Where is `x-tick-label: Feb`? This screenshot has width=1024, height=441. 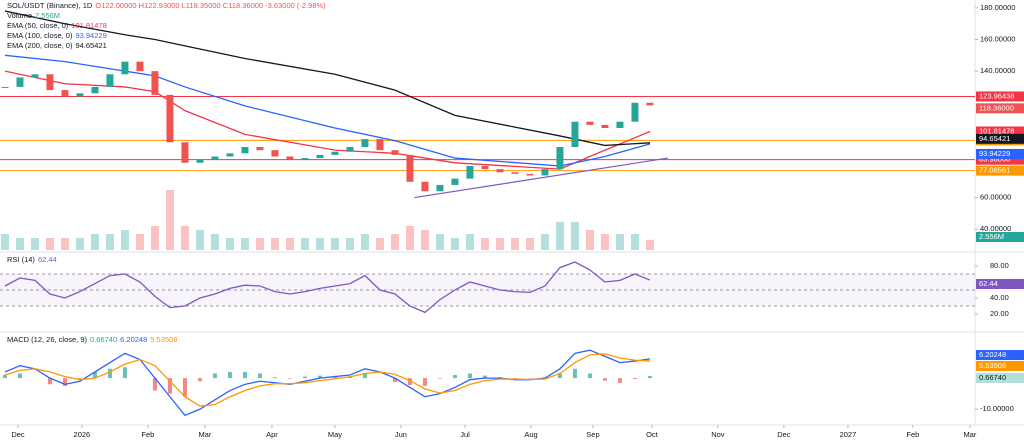 x-tick-label: Feb is located at coordinates (147, 434).